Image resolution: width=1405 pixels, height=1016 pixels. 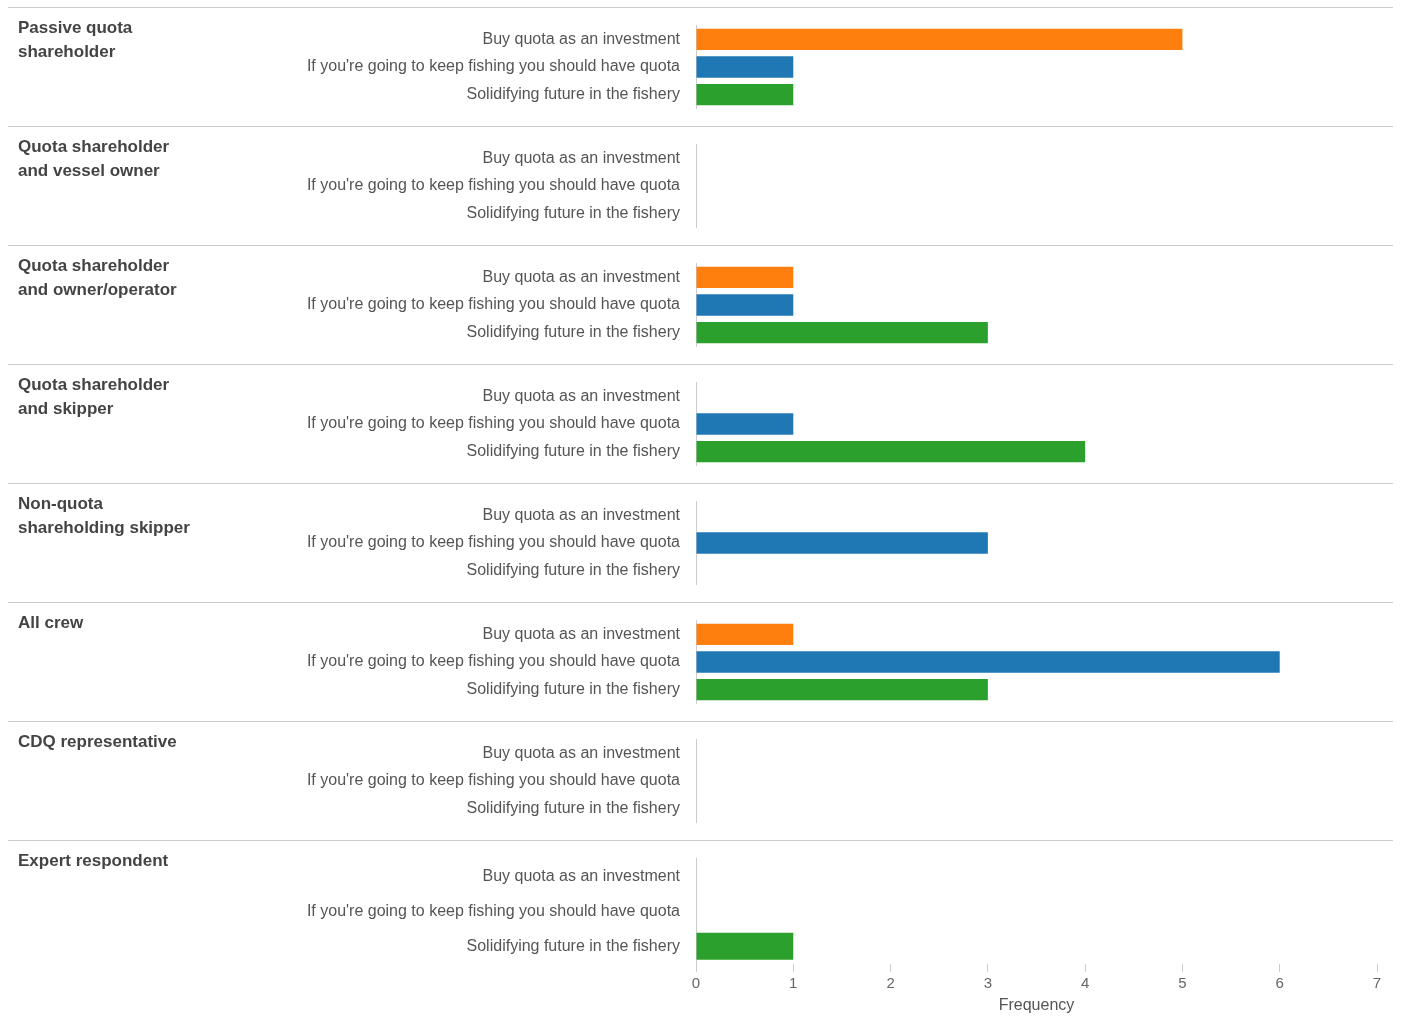 I want to click on x-tick-label: 5, so click(x=1182, y=982).